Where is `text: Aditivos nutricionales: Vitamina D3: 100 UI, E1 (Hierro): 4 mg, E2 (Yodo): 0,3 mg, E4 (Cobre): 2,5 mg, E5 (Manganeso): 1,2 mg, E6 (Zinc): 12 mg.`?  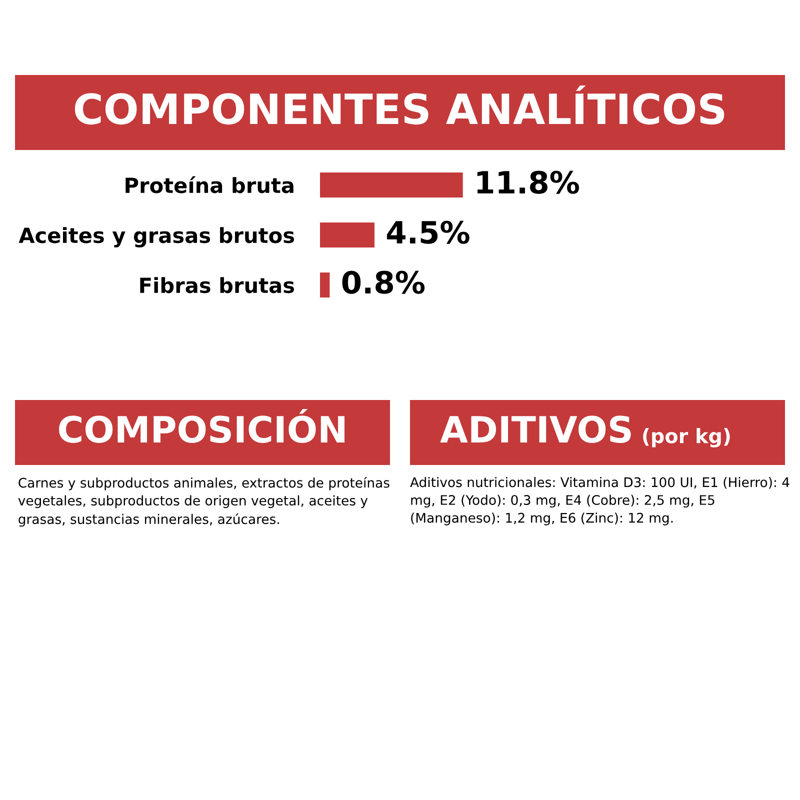
text: Aditivos nutricionales: Vitamina D3: 100 UI, E1 (Hierro): 4 mg, E2 (Yodo): 0,3 mg, E4 (Cobre): 2,5 mg, E5 (Manganeso): 1,2 mg, E6 (Zinc): 12 mg. is located at coordinates (600, 501).